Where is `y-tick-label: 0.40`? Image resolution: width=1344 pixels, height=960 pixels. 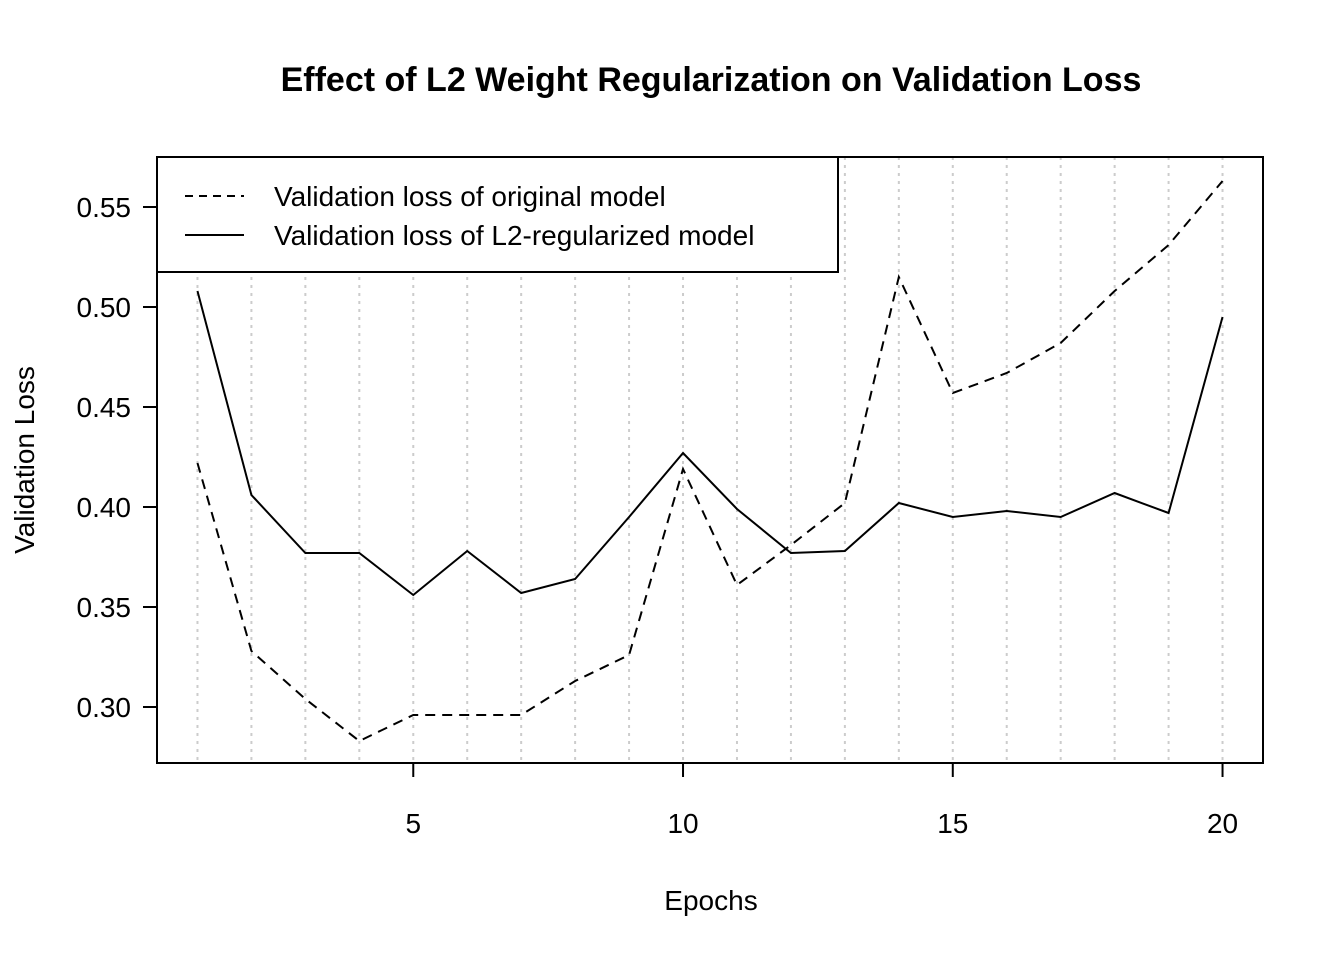
y-tick-label: 0.40 is located at coordinates (104, 507).